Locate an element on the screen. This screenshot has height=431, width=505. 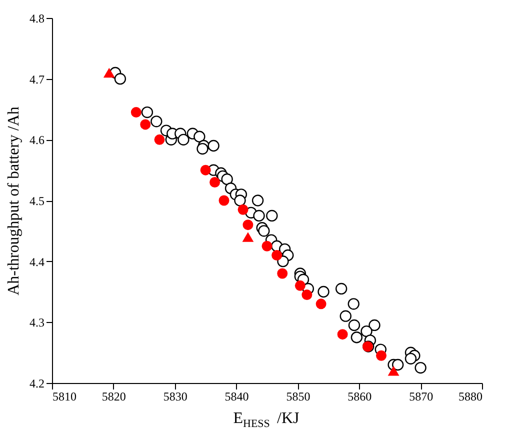
y-tick-label: 4.4 is located at coordinates (37, 261).